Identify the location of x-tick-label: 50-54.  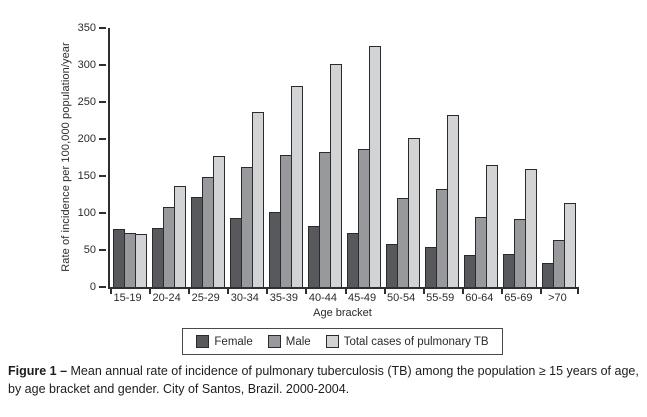
(401, 298).